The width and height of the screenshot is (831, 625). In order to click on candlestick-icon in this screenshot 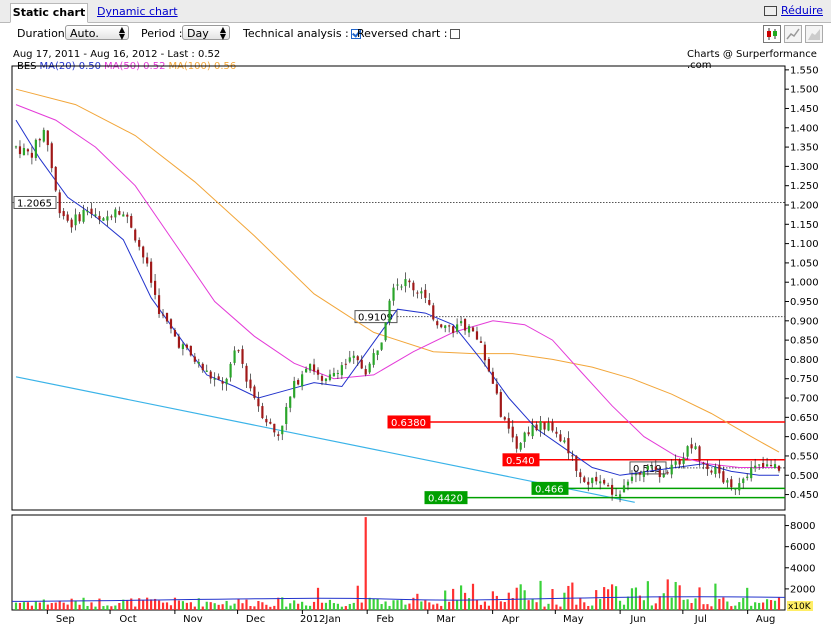, I will do `click(772, 34)`.